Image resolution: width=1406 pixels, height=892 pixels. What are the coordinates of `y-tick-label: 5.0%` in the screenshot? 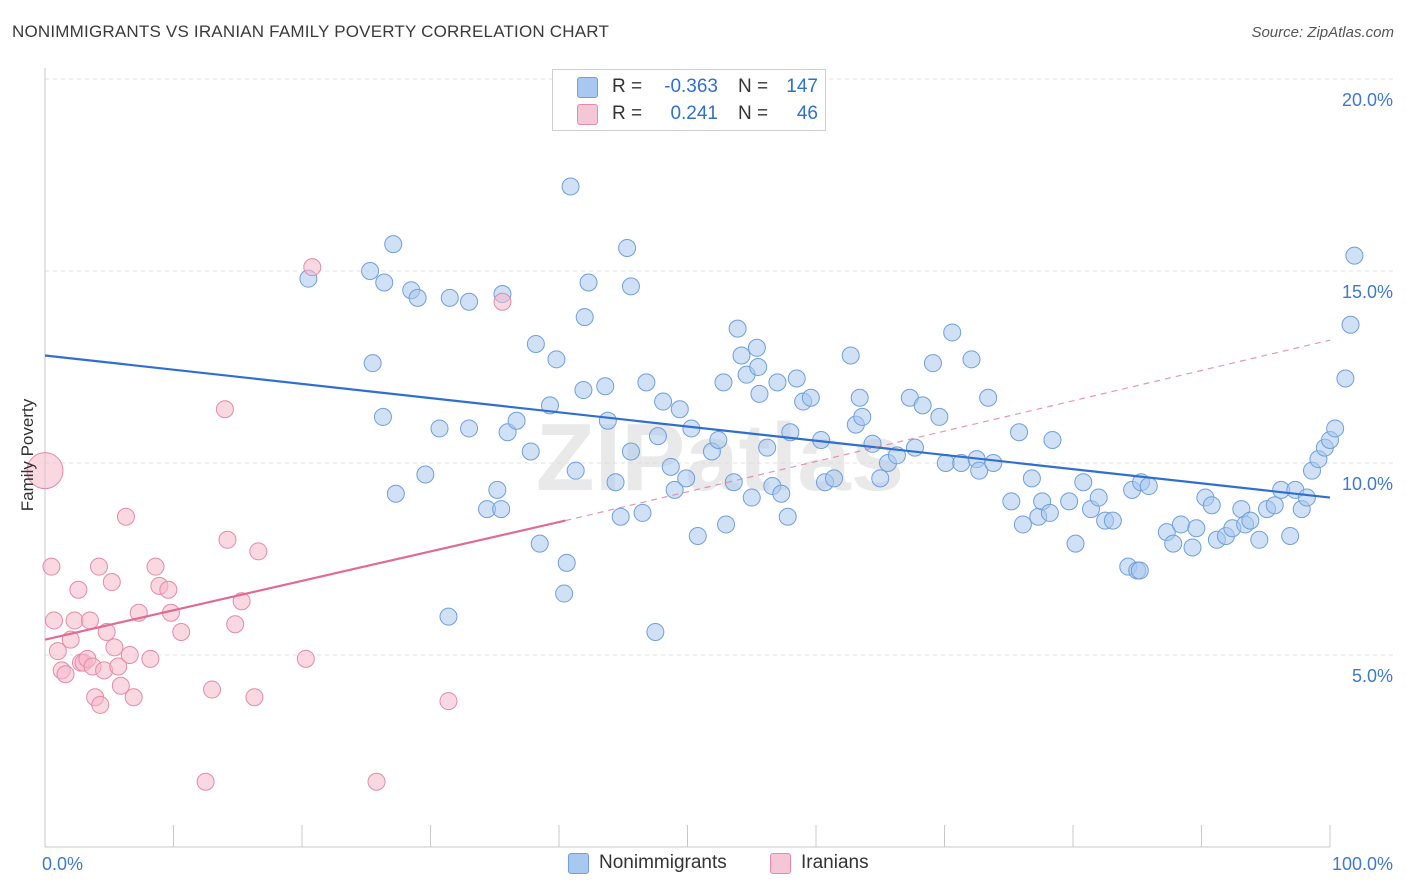 It's located at (1372, 676).